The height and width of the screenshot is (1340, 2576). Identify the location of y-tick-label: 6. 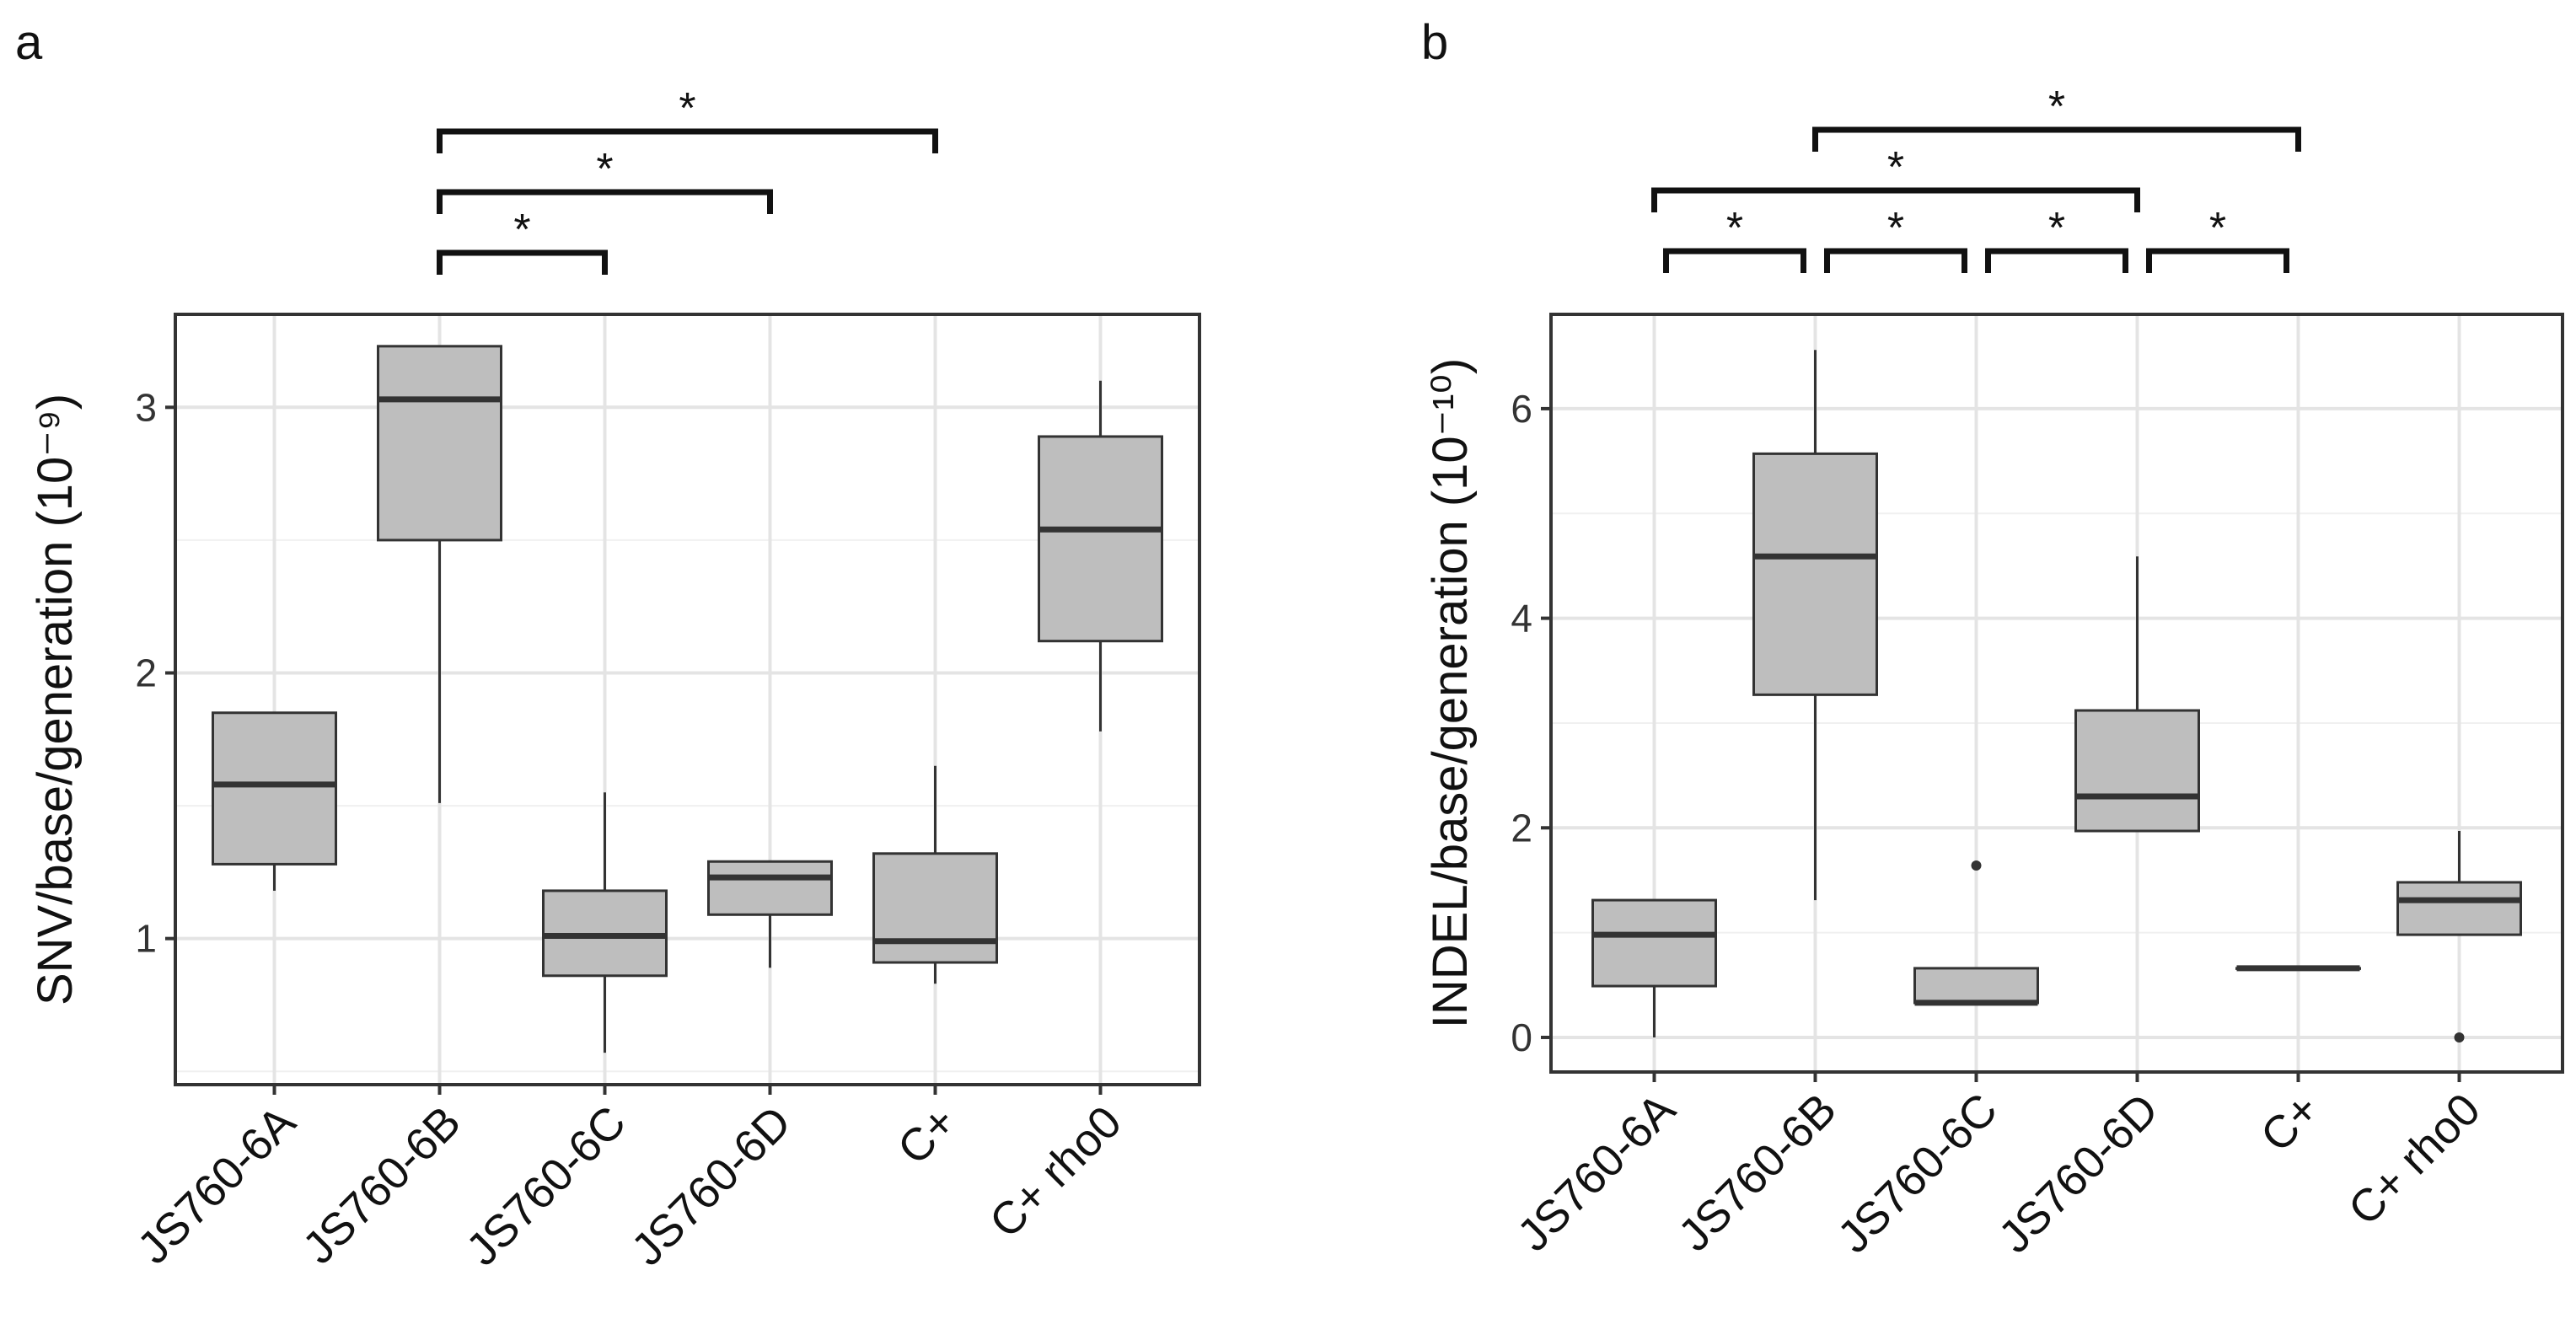
(1521, 409).